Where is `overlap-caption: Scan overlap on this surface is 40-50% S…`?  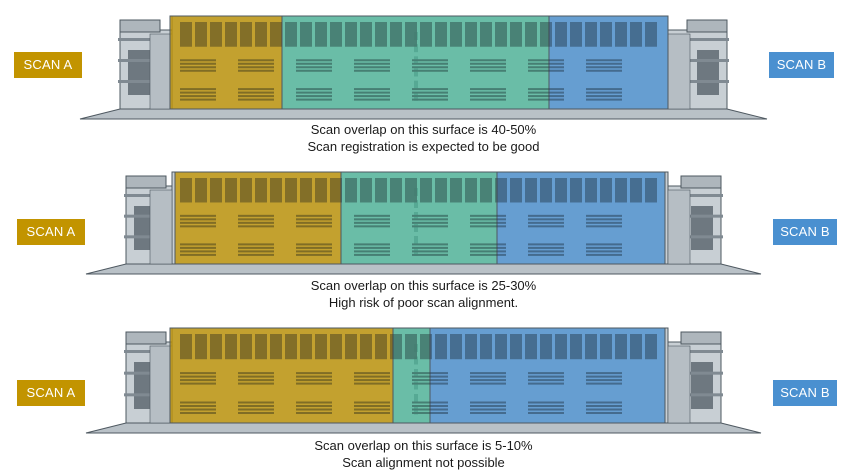
overlap-caption: Scan overlap on this surface is 40-50% S… is located at coordinates (423, 138).